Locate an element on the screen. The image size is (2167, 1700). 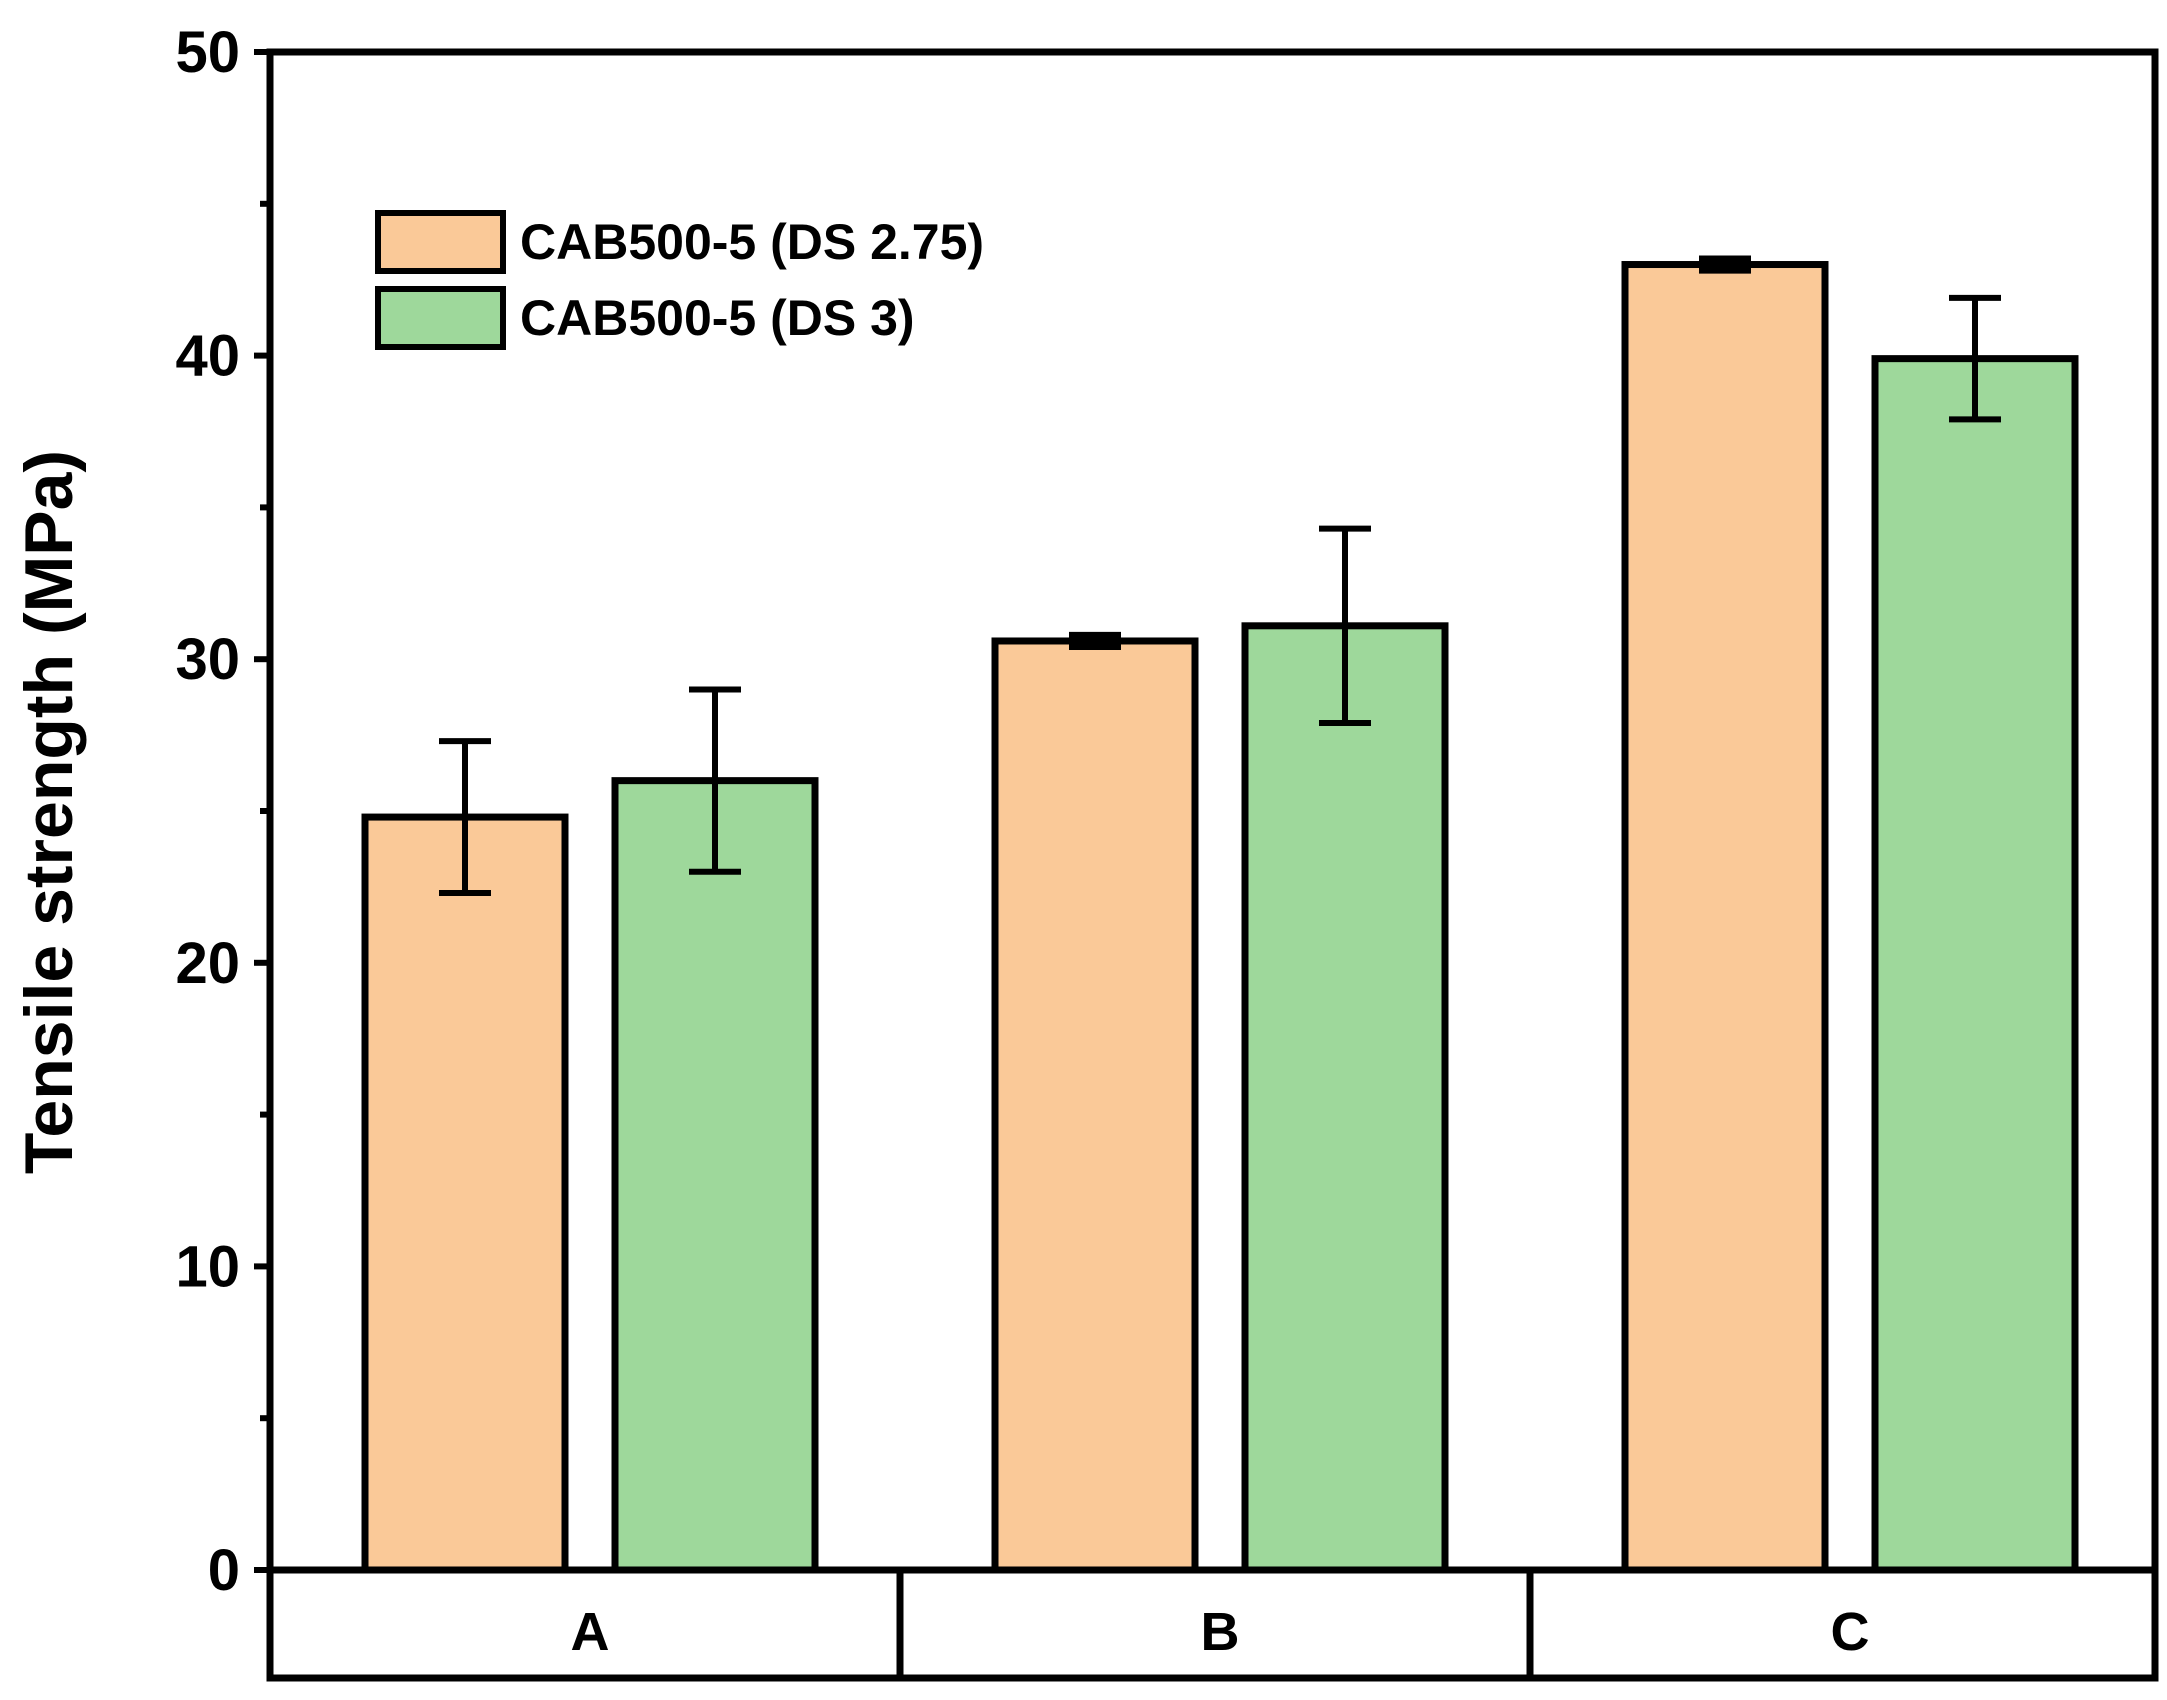
legend-label: CAB500-5 (DS 3) is located at coordinates (717, 318).